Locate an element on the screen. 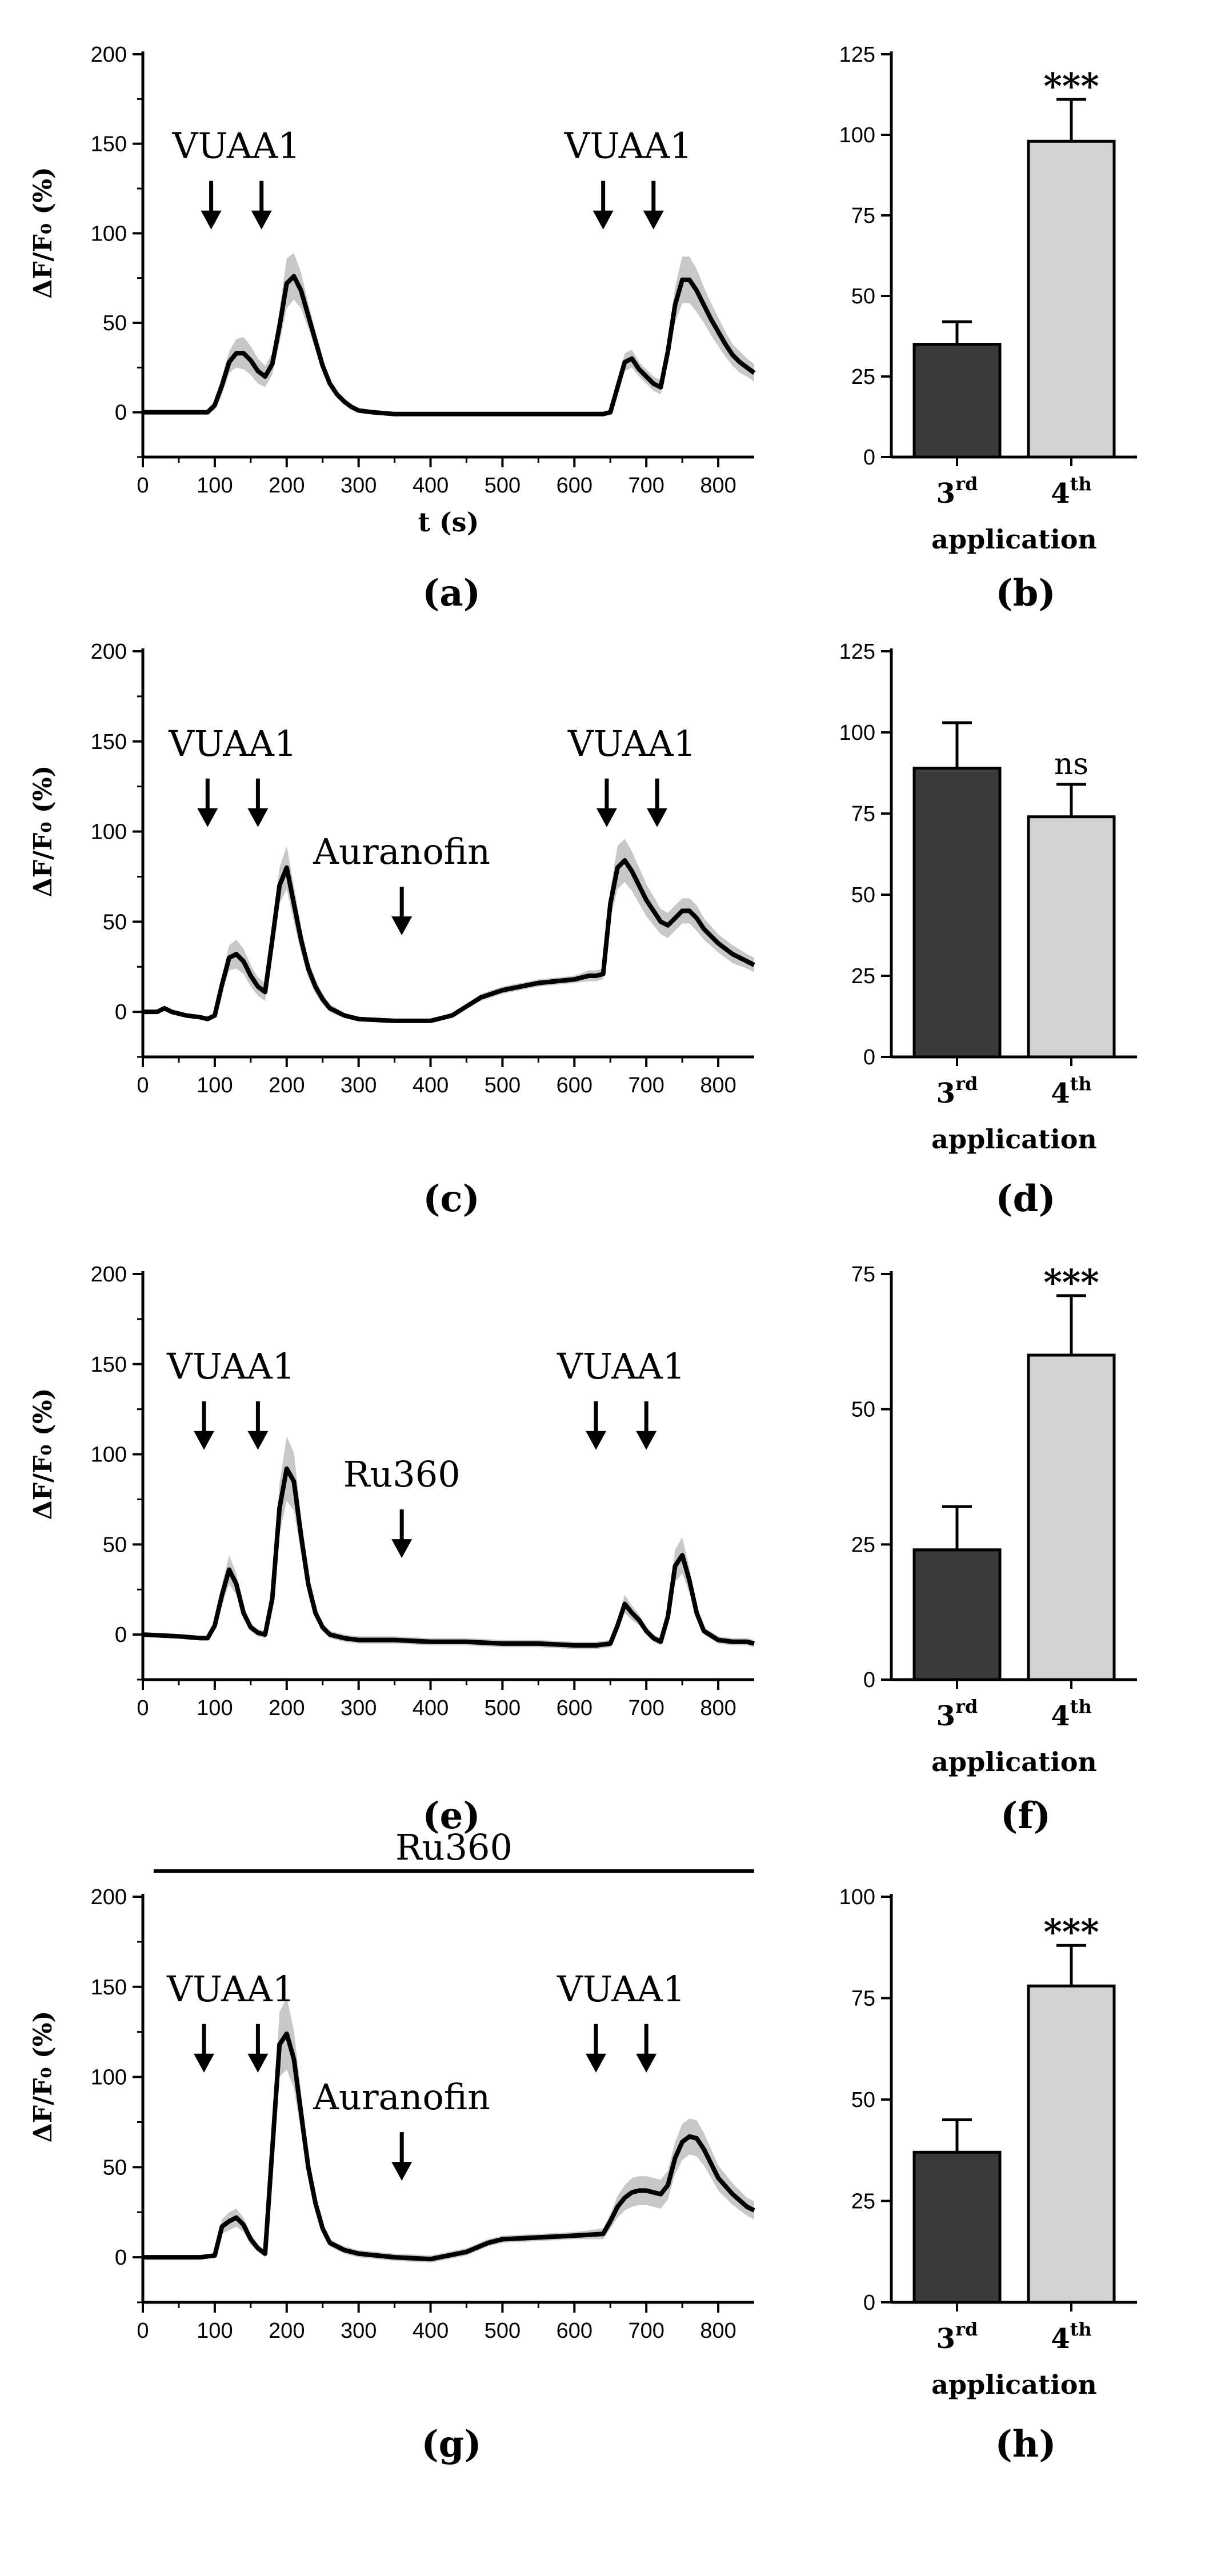 The height and width of the screenshot is (2576, 1225). y-tick-label: 125 is located at coordinates (857, 652).